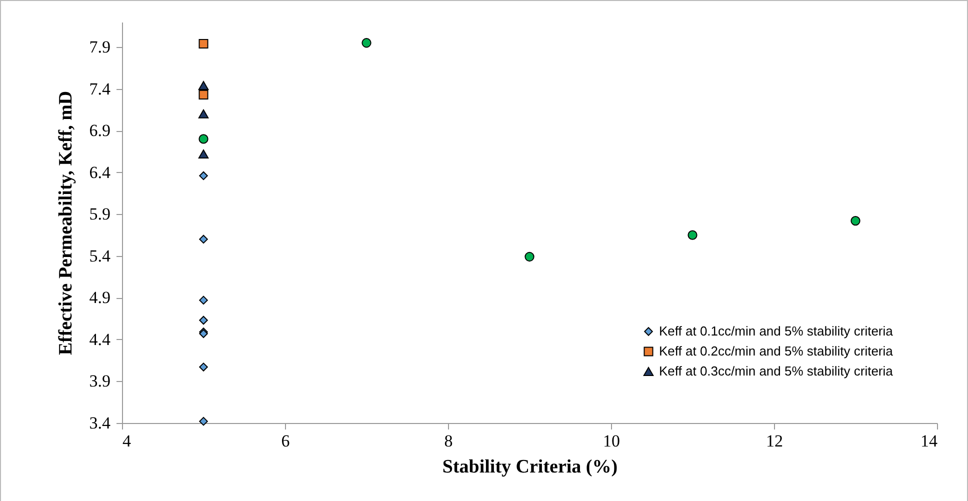 Image resolution: width=968 pixels, height=501 pixels. I want to click on y-tick-label: 5.9, so click(99, 214).